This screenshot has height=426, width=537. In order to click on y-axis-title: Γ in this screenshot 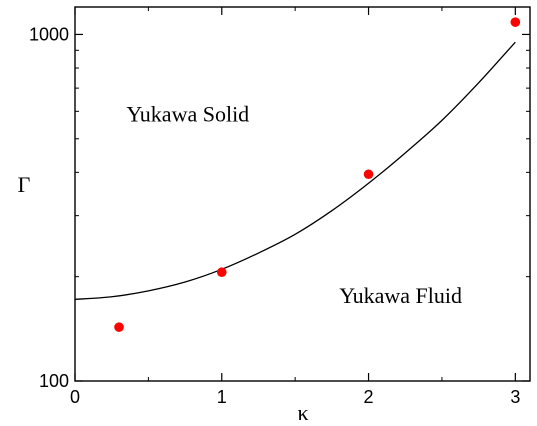, I will do `click(24, 184)`.